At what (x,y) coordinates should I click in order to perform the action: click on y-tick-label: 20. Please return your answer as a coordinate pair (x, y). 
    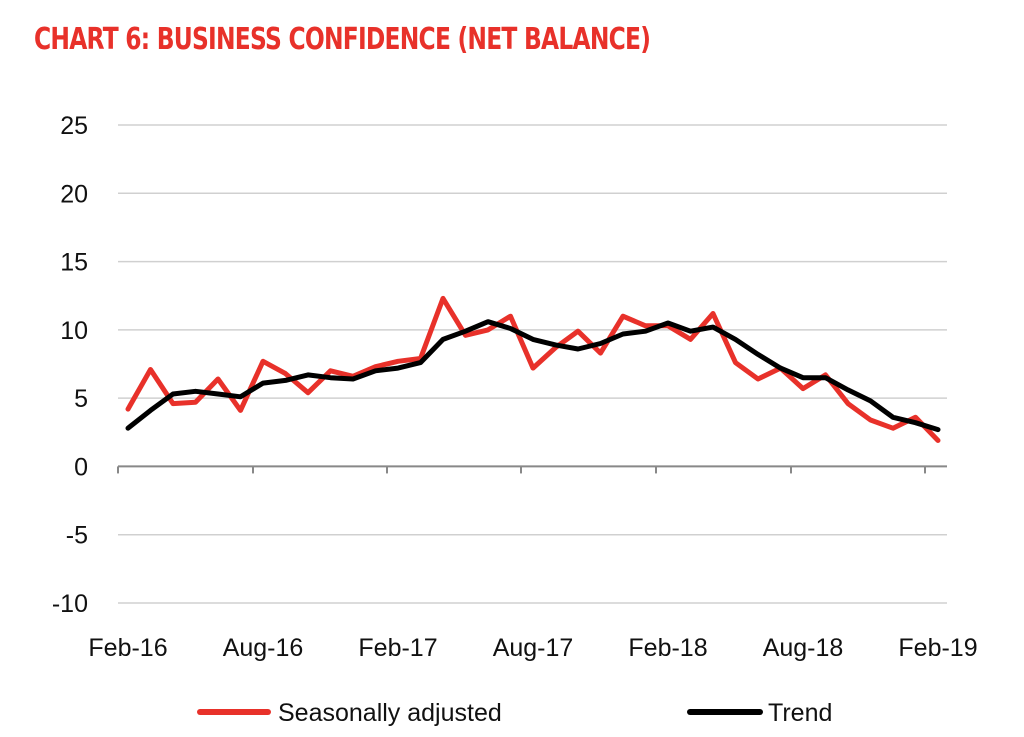
    Looking at the image, I should click on (74, 194).